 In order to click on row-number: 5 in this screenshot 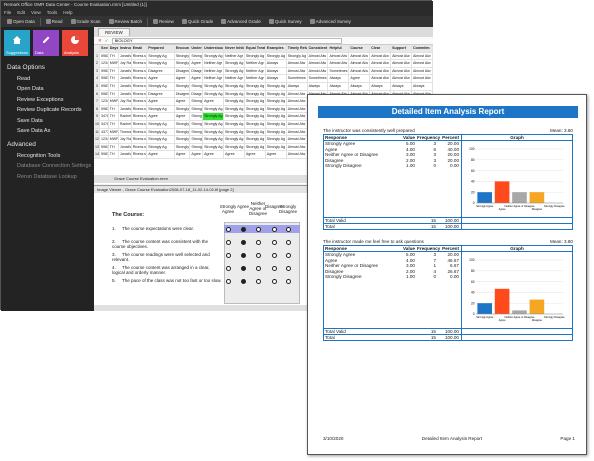, I will do `click(97, 86)`.